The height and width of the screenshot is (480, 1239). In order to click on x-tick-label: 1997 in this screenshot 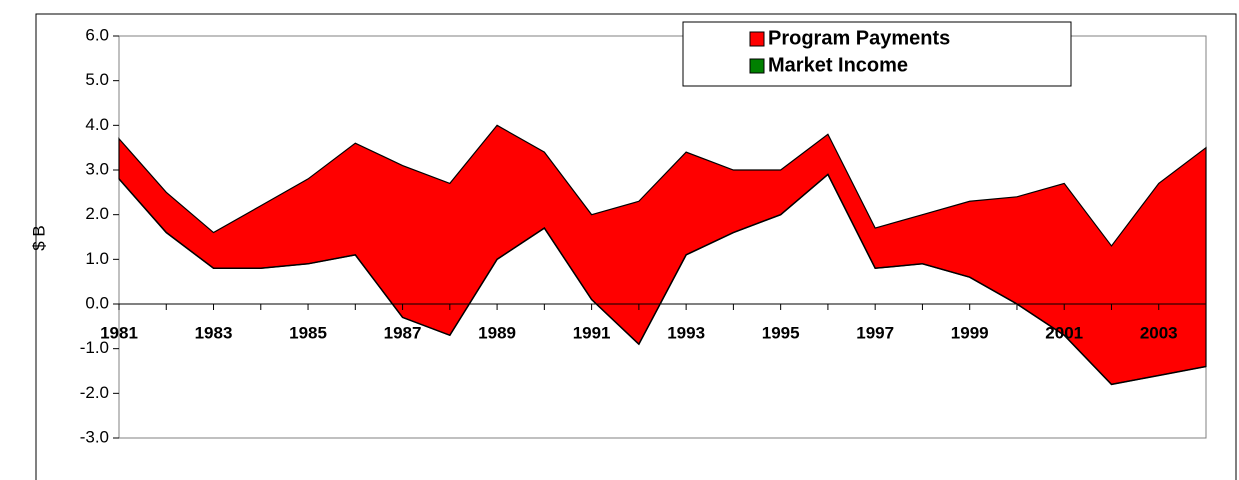, I will do `click(875, 332)`.